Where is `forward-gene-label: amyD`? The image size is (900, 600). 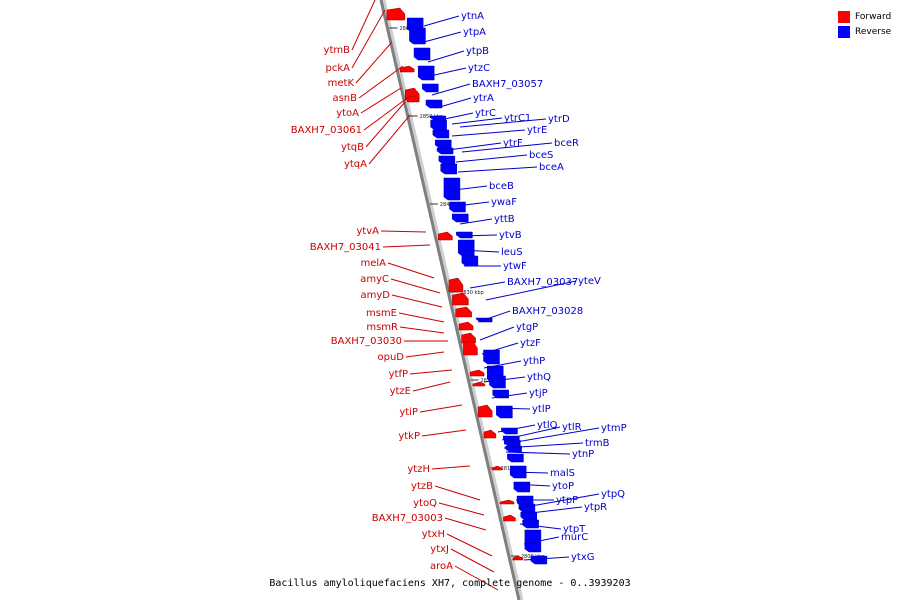 forward-gene-label: amyD is located at coordinates (376, 295).